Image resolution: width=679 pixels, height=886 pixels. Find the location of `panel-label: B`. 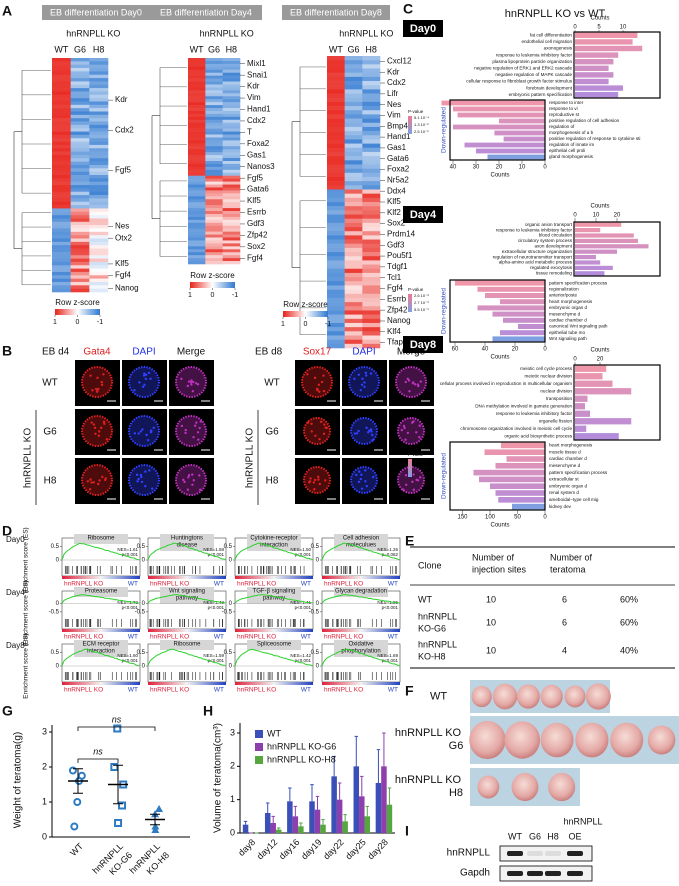

panel-label: B is located at coordinates (7, 351).